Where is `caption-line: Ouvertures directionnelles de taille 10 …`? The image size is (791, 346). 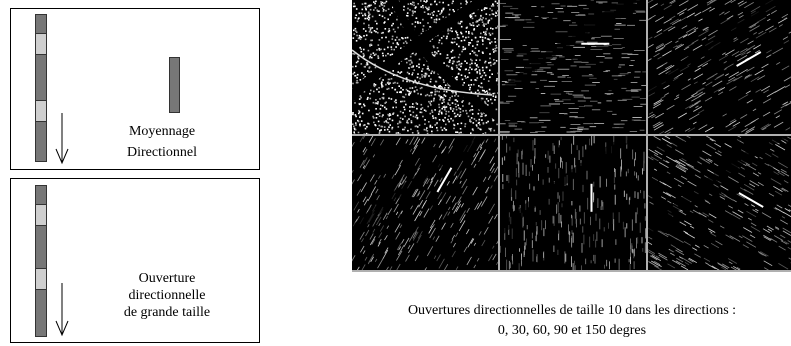 caption-line: Ouvertures directionnelles de taille 10 … is located at coordinates (572, 310).